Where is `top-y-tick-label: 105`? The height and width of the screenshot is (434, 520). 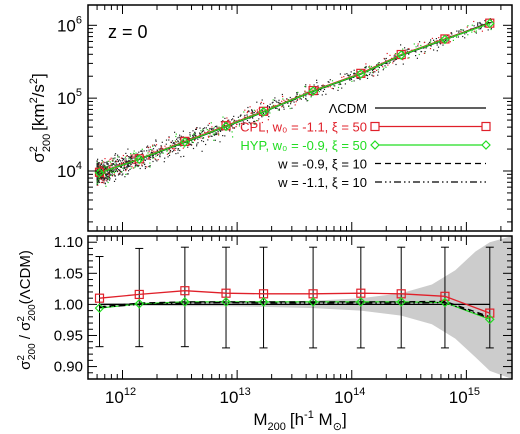 top-y-tick-label: 105 is located at coordinates (69, 97).